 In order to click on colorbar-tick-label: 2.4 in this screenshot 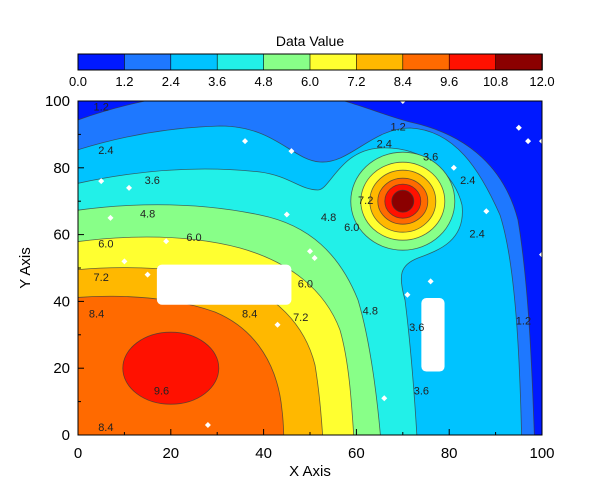, I will do `click(171, 81)`.